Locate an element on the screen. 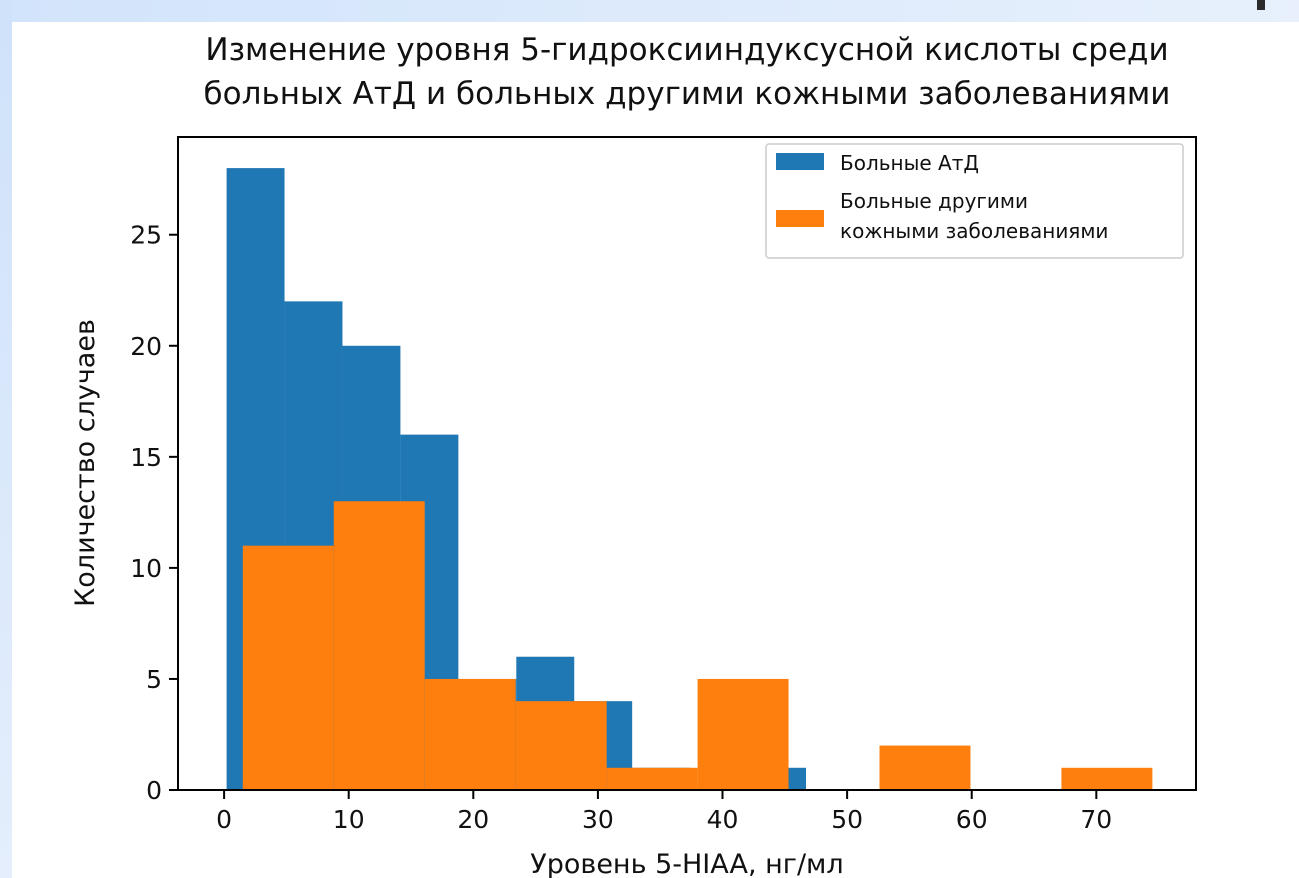  y-axis-label: Количество случаев is located at coordinates (85, 463).